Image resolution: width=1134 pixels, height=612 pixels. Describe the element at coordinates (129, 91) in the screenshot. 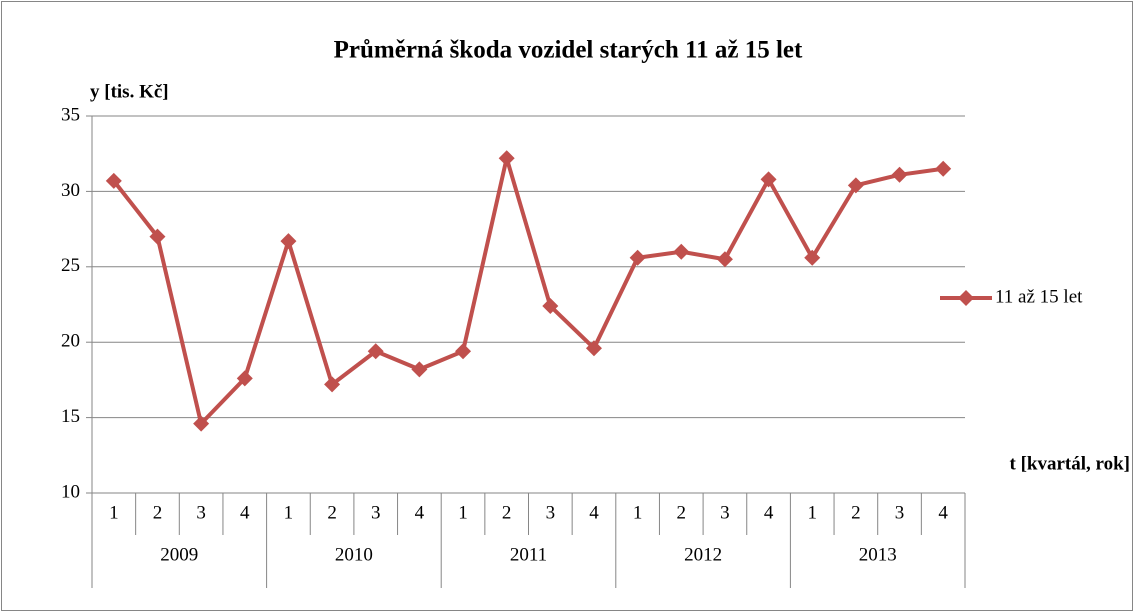

I see `y-axis-label: y [tis. Kč]` at that location.